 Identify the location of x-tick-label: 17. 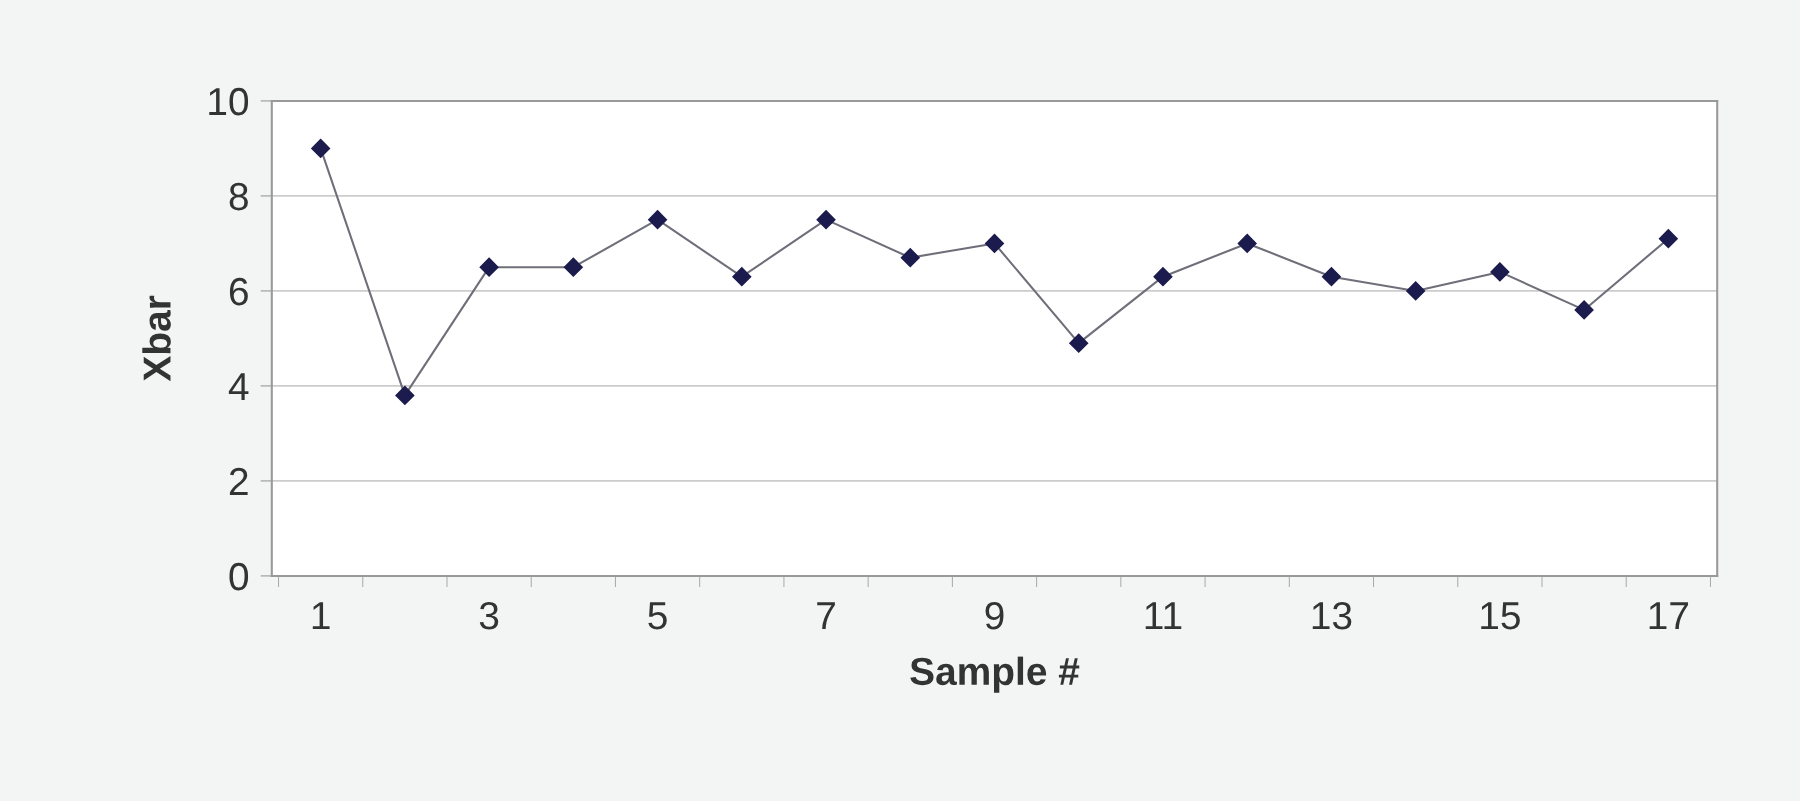
(1669, 616).